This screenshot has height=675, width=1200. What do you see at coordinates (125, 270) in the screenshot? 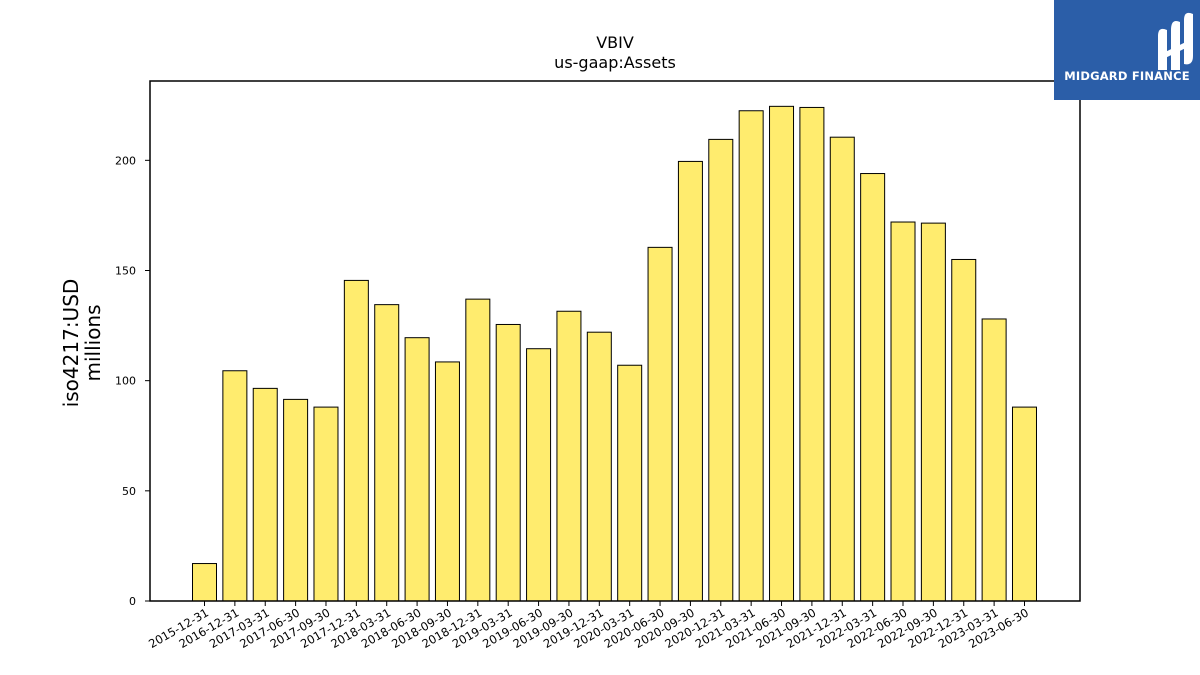
I see `y-tick-label: 150` at bounding box center [125, 270].